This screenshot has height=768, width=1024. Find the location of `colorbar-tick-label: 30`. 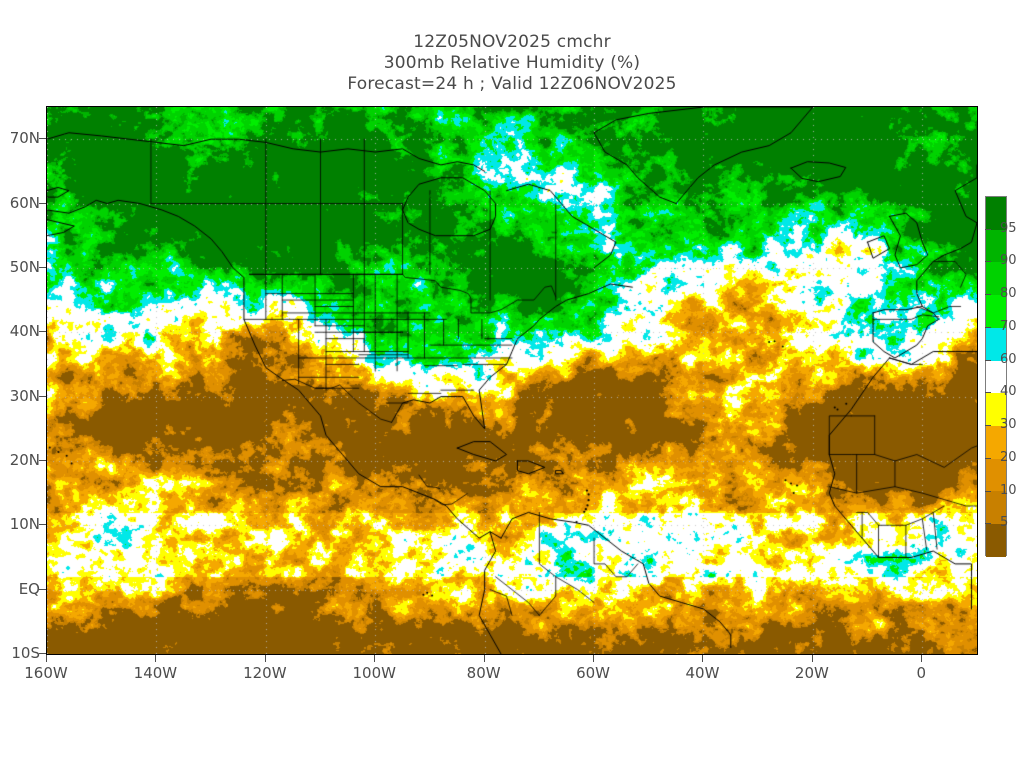

colorbar-tick-label: 30 is located at coordinates (1008, 425).